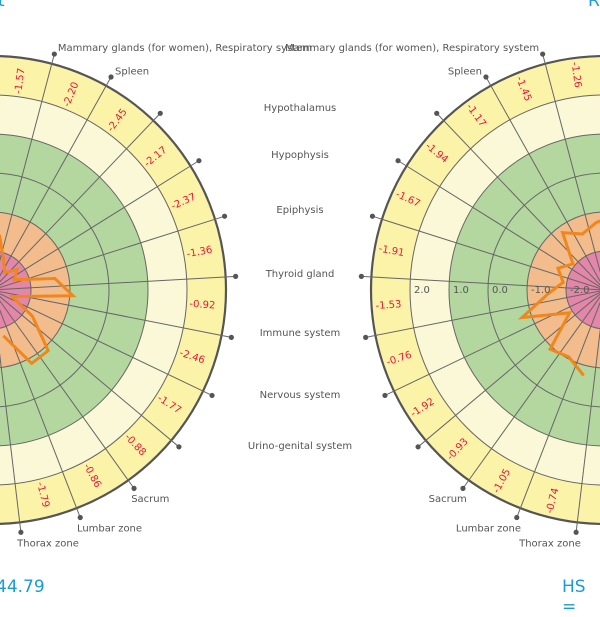  Describe the element at coordinates (300, 446) in the screenshot. I see `label-urino-genital-system: Urino-genital system` at that location.